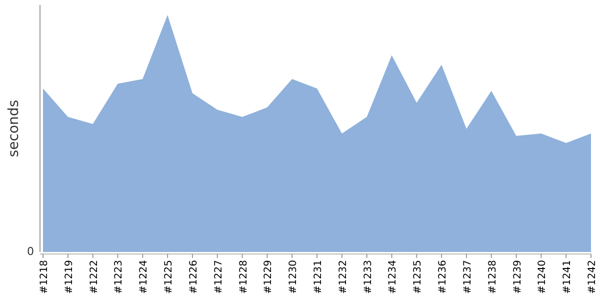 The width and height of the screenshot is (600, 300). Describe the element at coordinates (294, 277) in the screenshot. I see `x-tick-label: #1230` at that location.